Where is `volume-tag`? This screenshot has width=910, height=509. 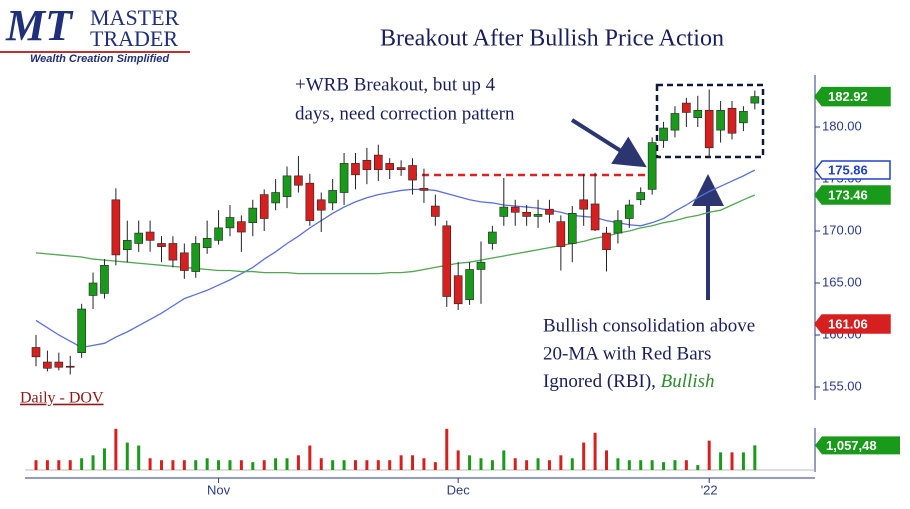 volume-tag is located at coordinates (857, 445).